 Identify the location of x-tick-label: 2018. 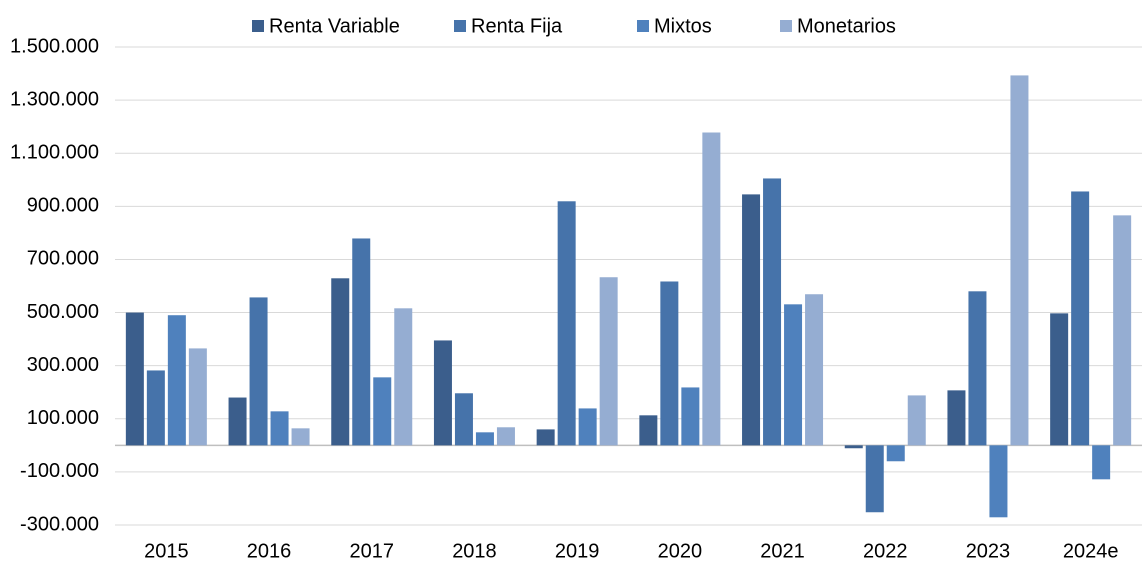
(474, 551).